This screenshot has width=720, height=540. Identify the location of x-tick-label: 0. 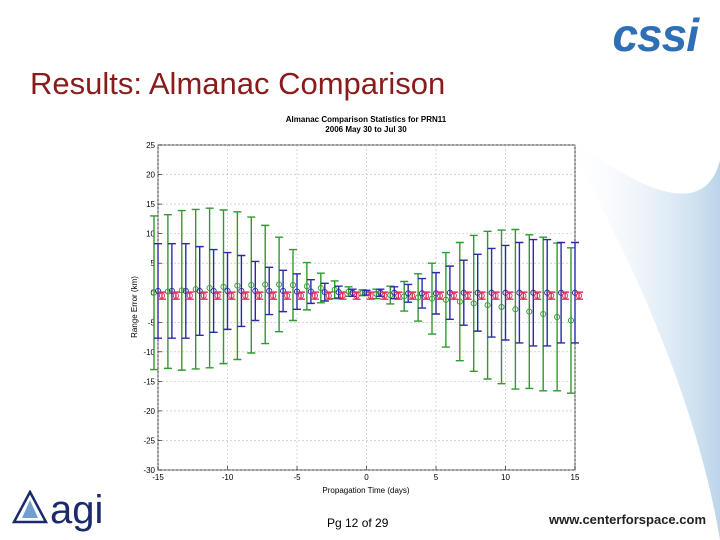
(366, 477).